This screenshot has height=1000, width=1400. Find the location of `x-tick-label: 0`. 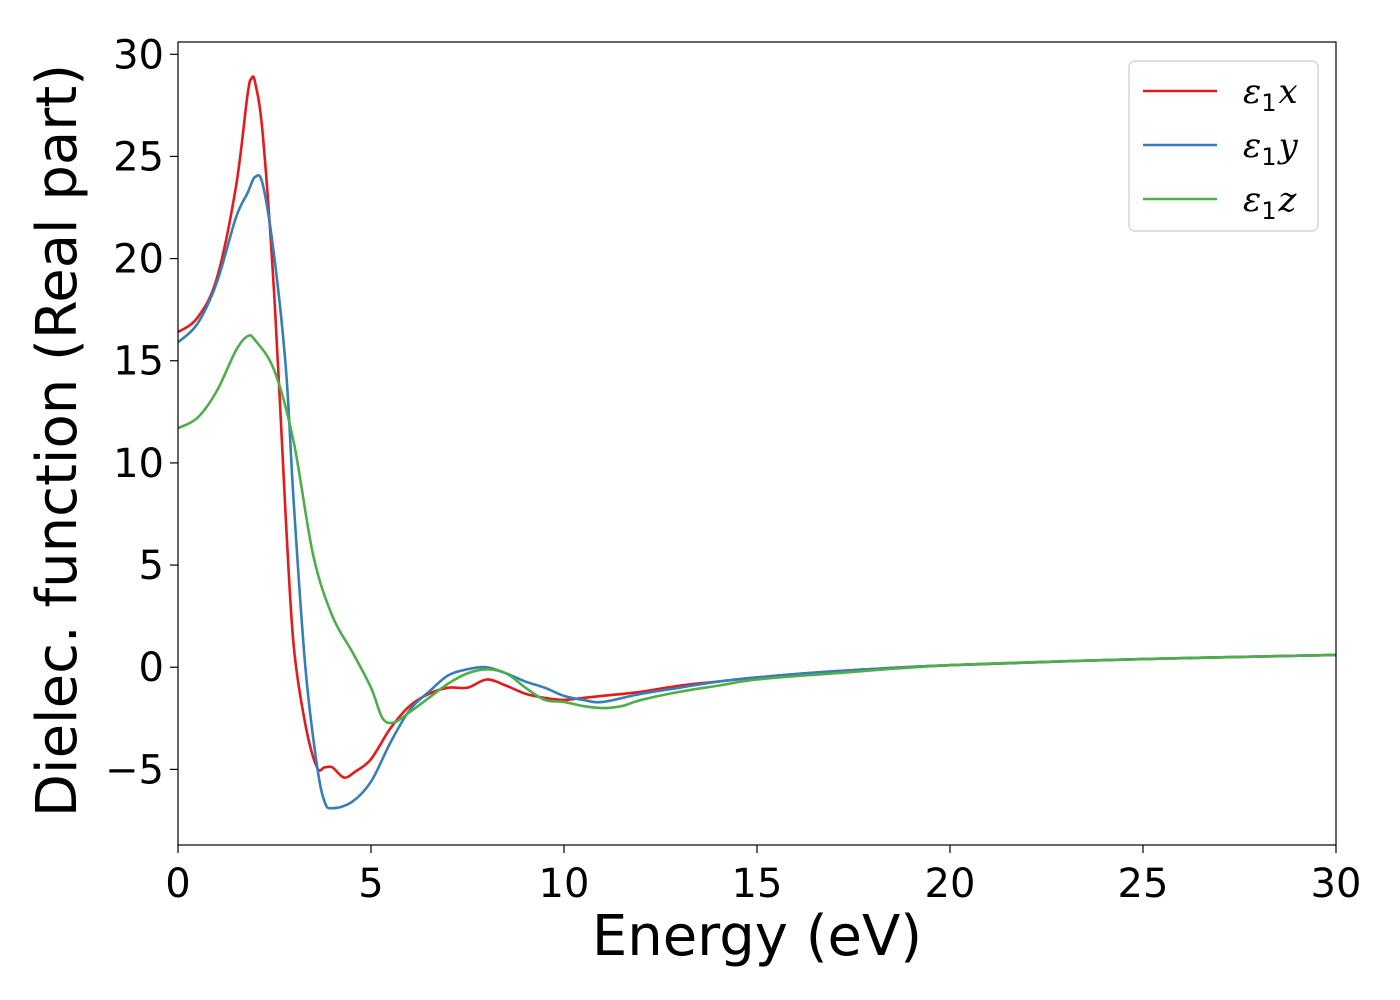

x-tick-label: 0 is located at coordinates (177, 884).